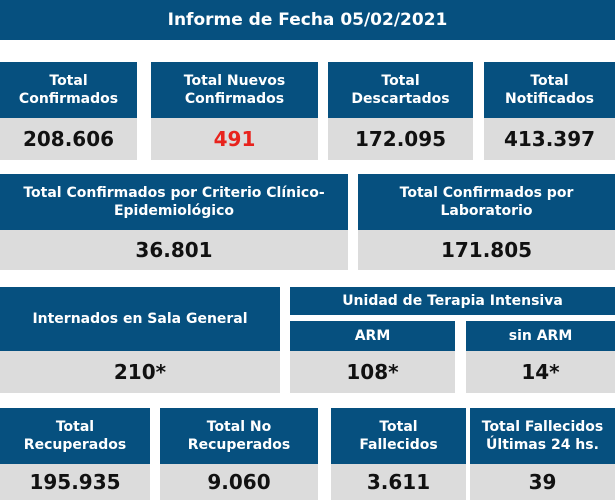 This screenshot has width=615, height=500. I want to click on total-fallecidos-value: 3.611, so click(398, 482).